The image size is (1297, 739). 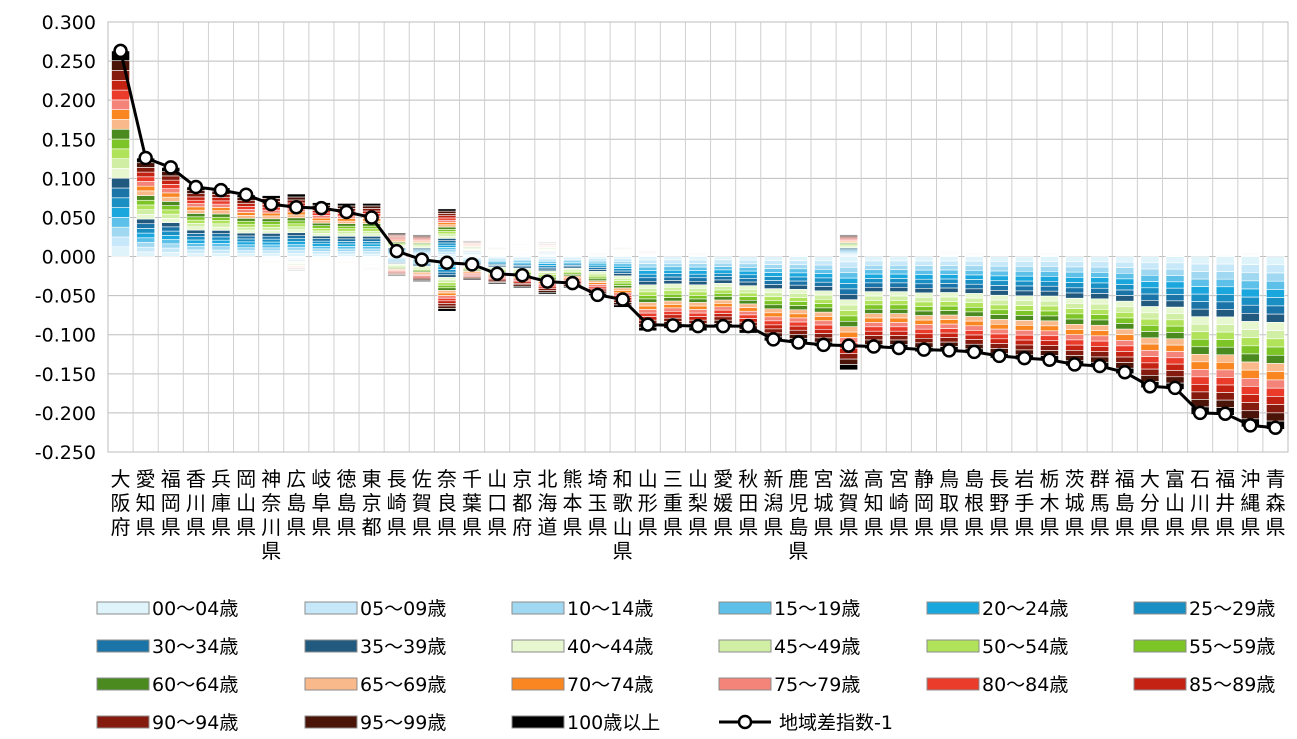 I want to click on legend-item: 95～99歳, so click(x=375, y=723).